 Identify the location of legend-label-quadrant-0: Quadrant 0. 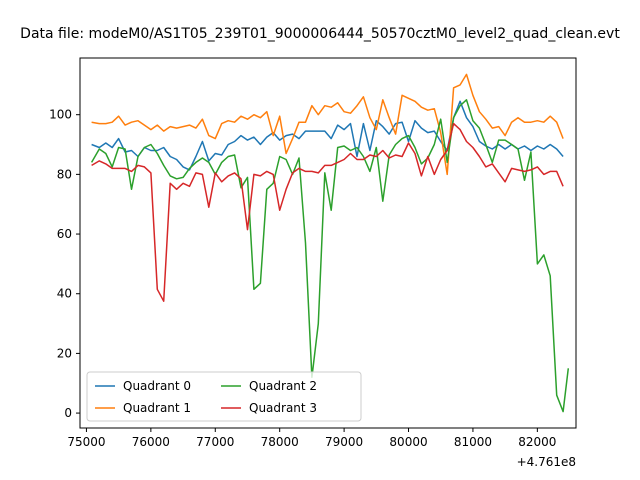
(157, 386).